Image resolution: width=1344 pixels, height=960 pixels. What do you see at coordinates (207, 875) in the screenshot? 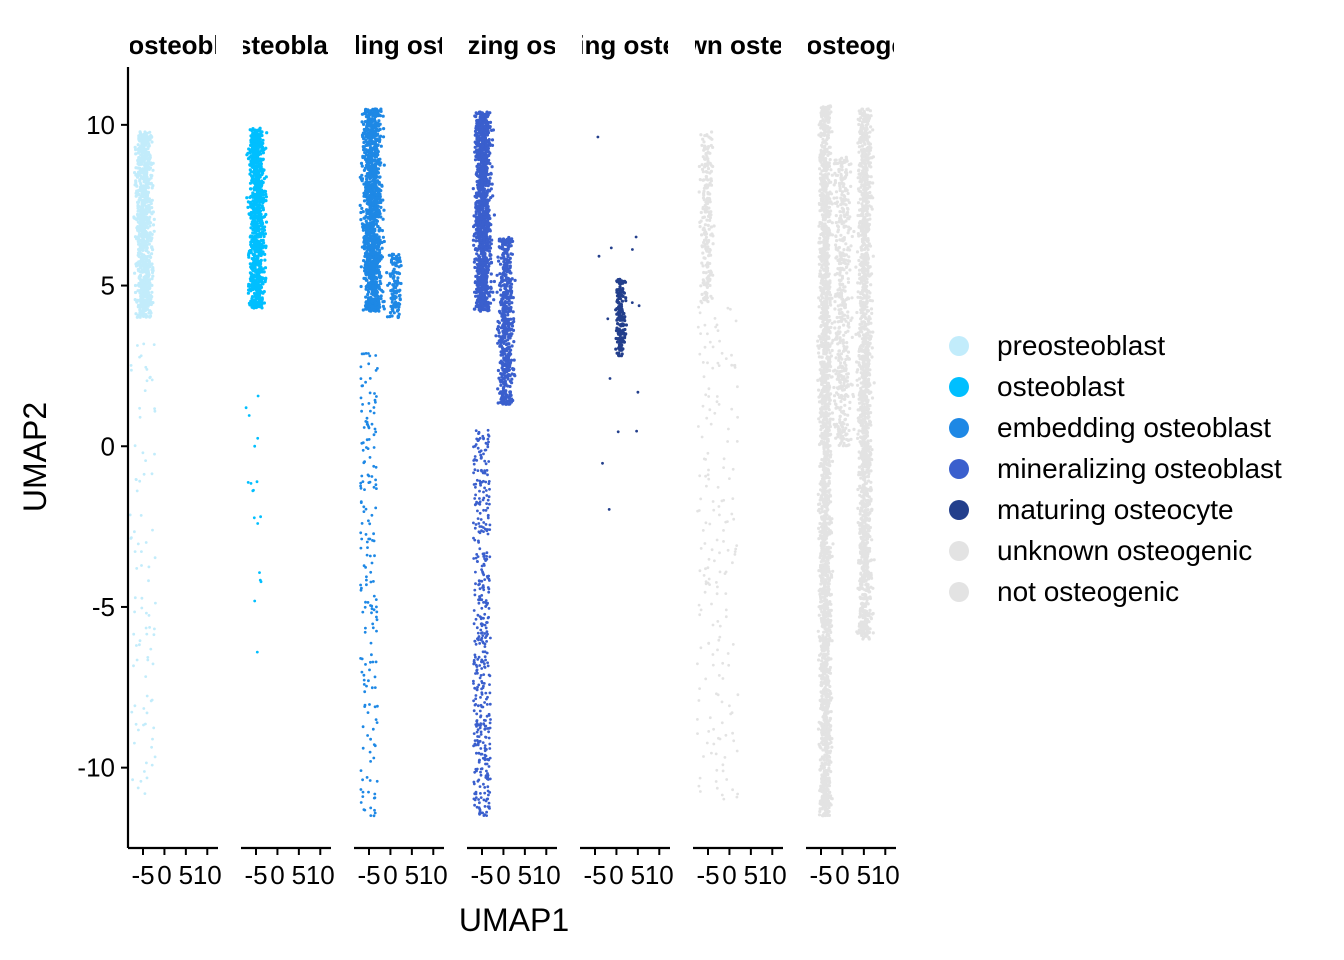
I see `x-tick-label: 10` at bounding box center [207, 875].